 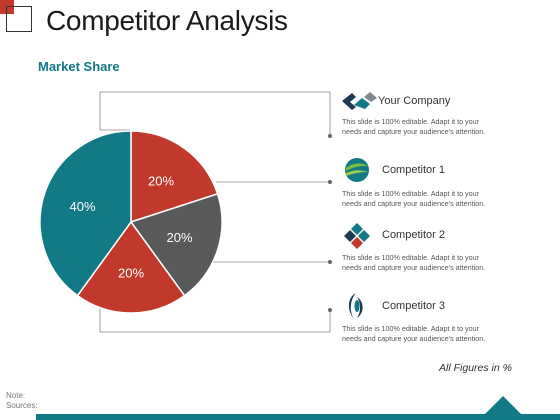 I want to click on pie-labels: 20% 20% 20% 40%, so click(x=130, y=226).